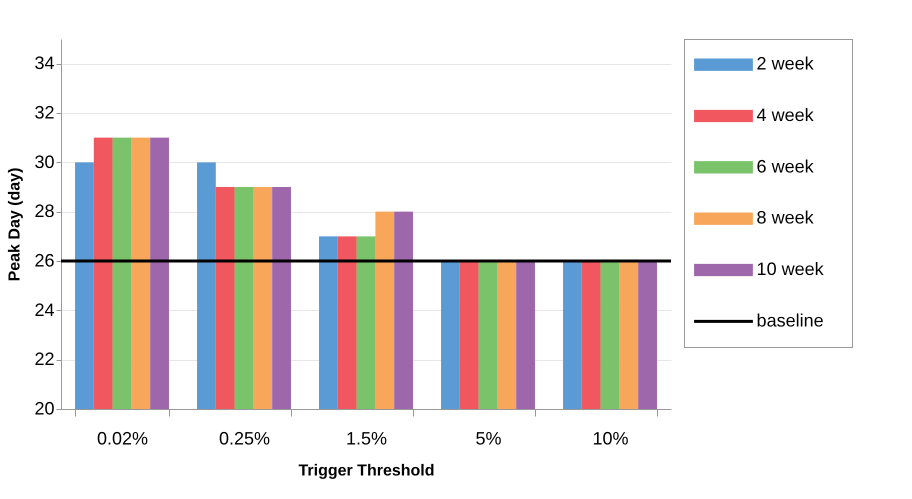  What do you see at coordinates (44, 112) in the screenshot?
I see `y-tick-label: 32` at bounding box center [44, 112].